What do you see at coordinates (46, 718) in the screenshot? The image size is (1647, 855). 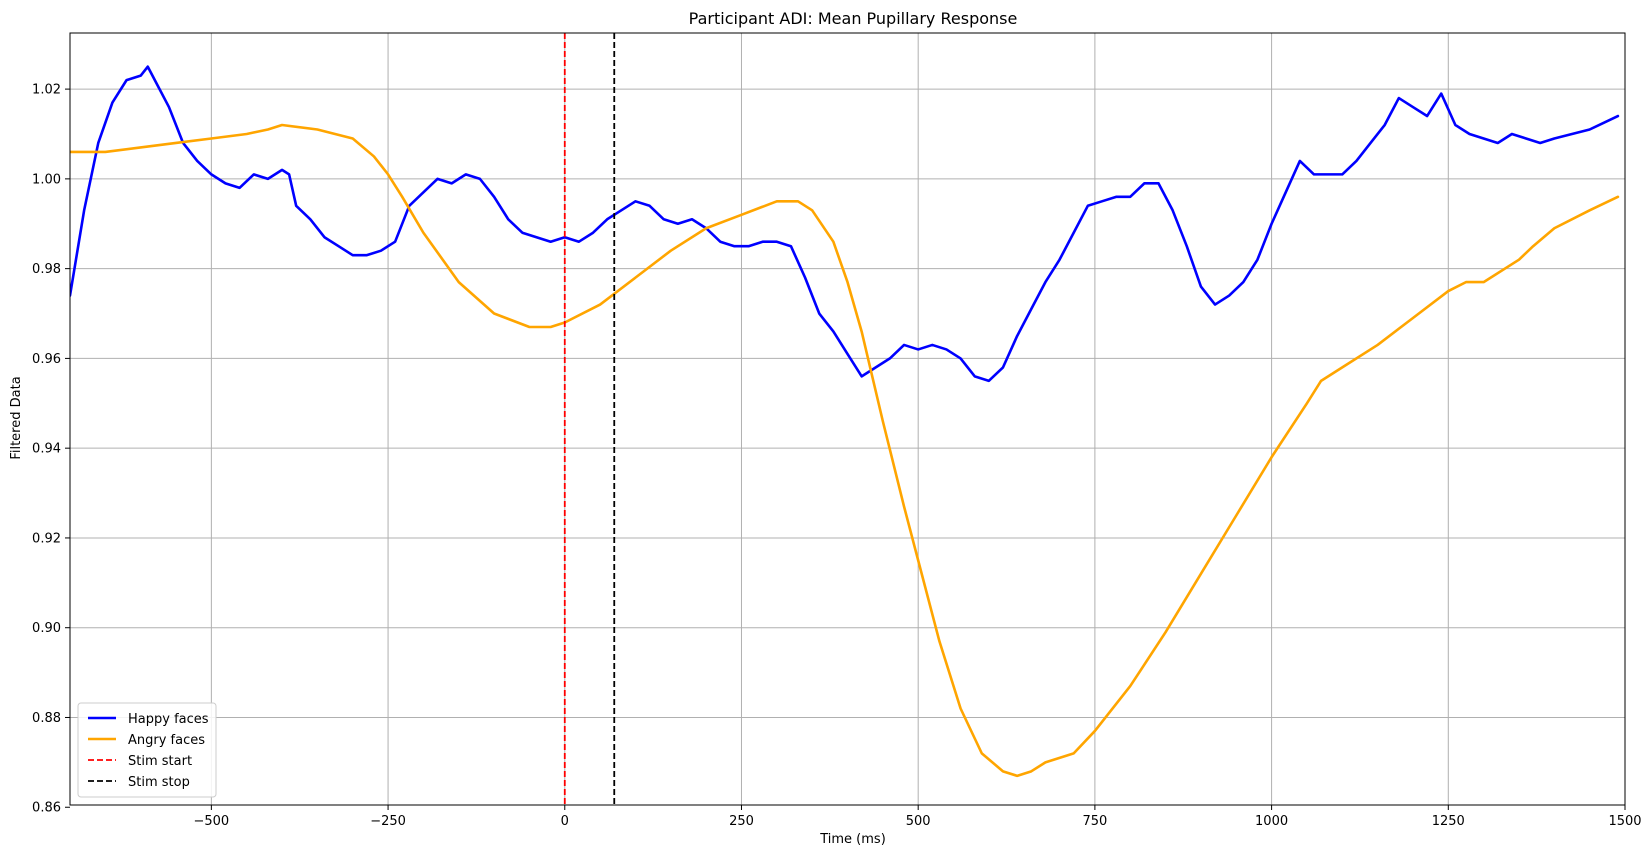 I see `y-tick-label: 0.88` at bounding box center [46, 718].